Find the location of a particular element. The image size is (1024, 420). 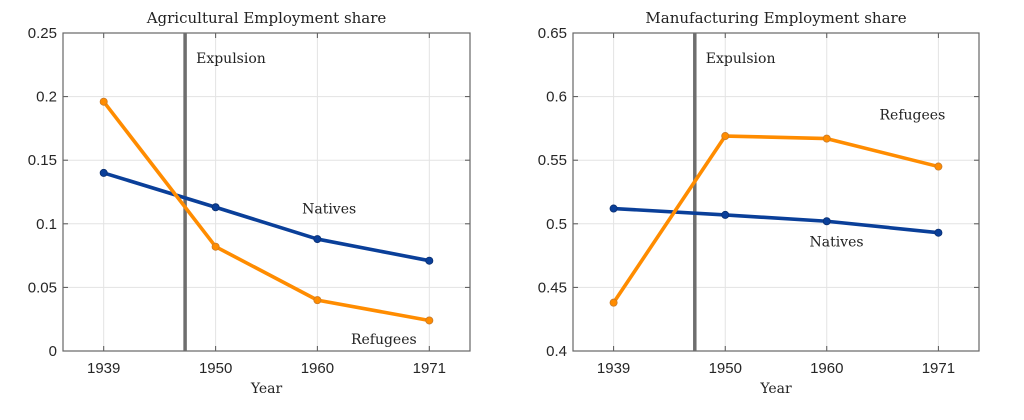

y-tick-label: 0.4 is located at coordinates (556, 351).